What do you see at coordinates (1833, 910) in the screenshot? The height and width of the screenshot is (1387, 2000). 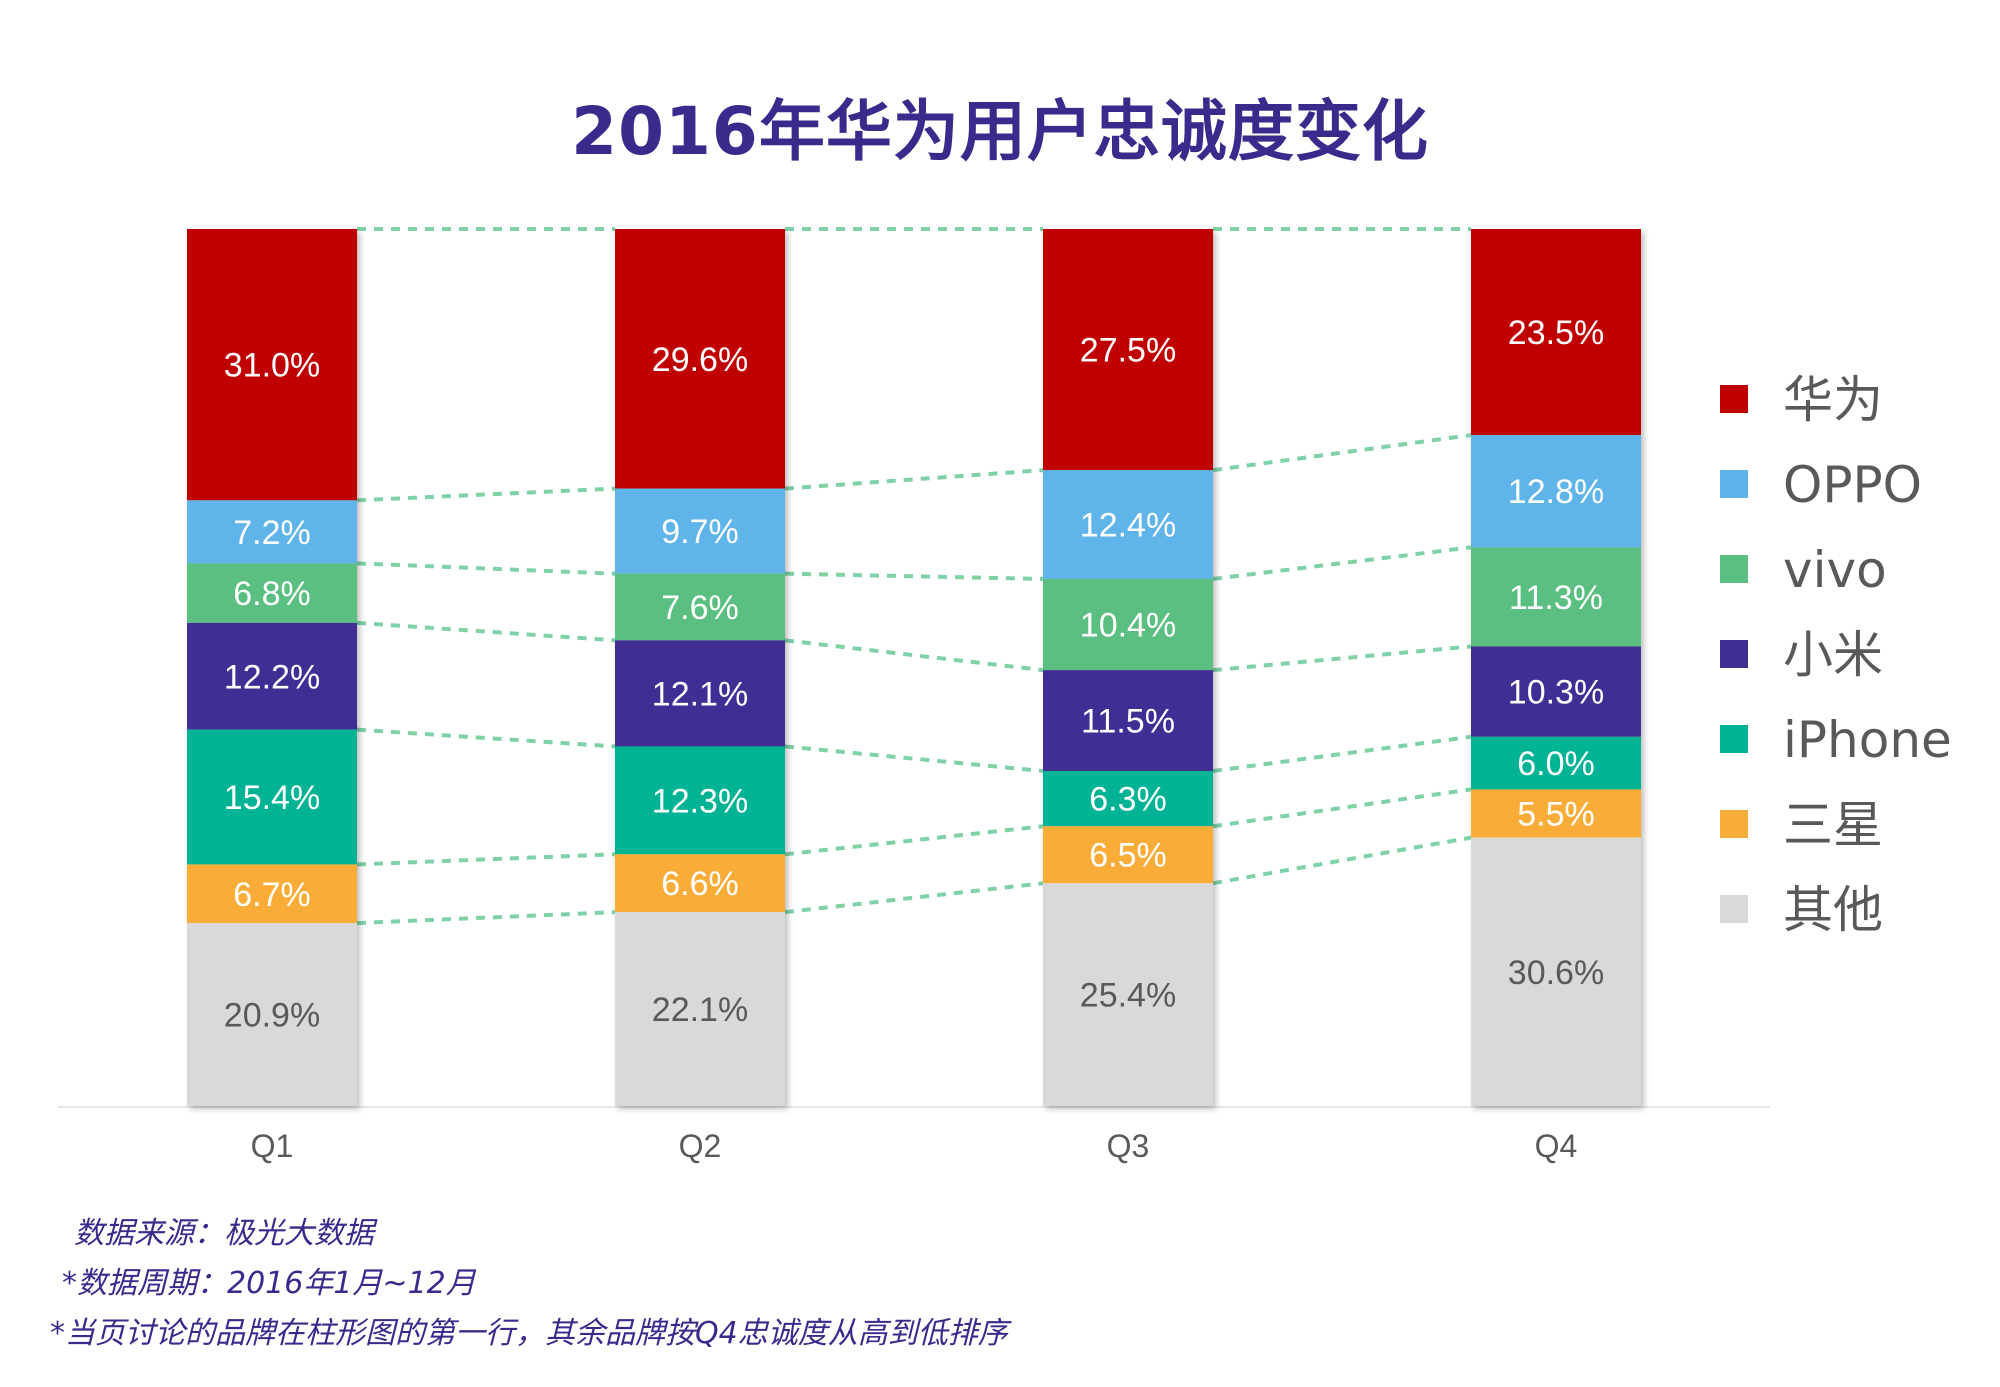 I see `legend-label: 其他` at bounding box center [1833, 910].